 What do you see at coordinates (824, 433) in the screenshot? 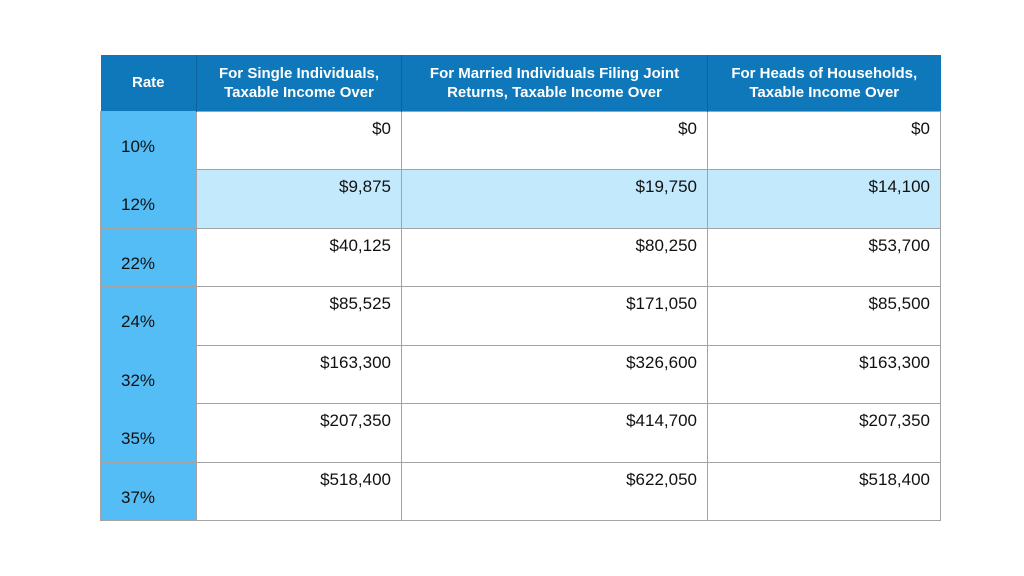
I see `heads-value-cell: $207,350` at bounding box center [824, 433].